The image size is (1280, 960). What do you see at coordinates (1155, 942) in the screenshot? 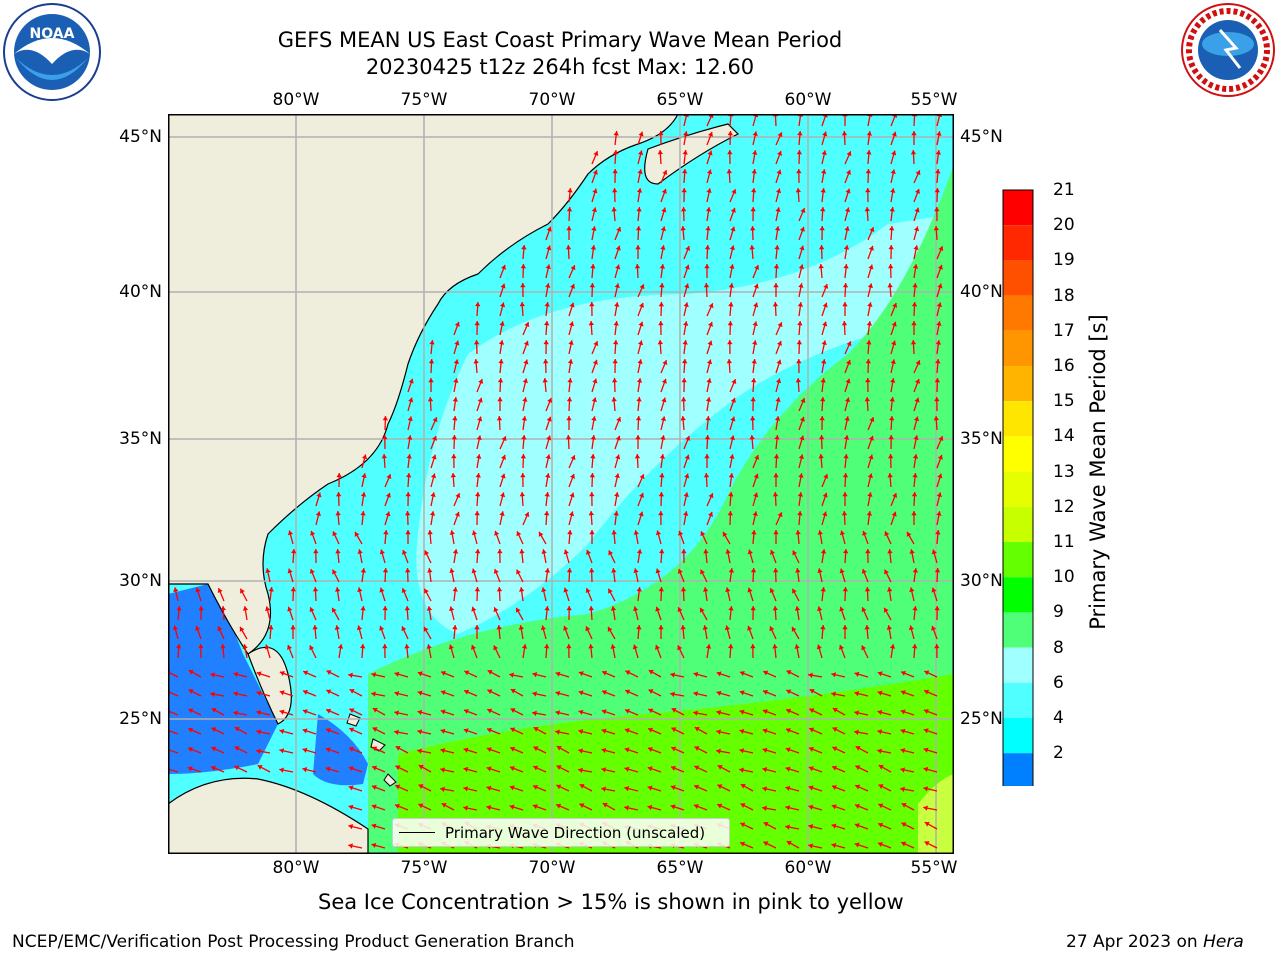
I see `footer-date: 27 Apr 2023 on Hera` at bounding box center [1155, 942].